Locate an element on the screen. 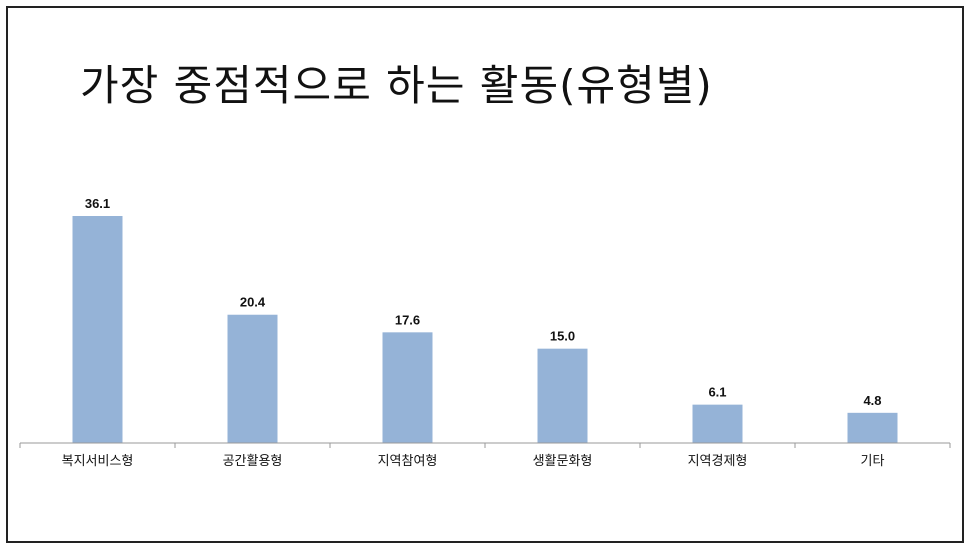 The image size is (974, 553). category-label-4: 지역경제형 is located at coordinates (718, 461).